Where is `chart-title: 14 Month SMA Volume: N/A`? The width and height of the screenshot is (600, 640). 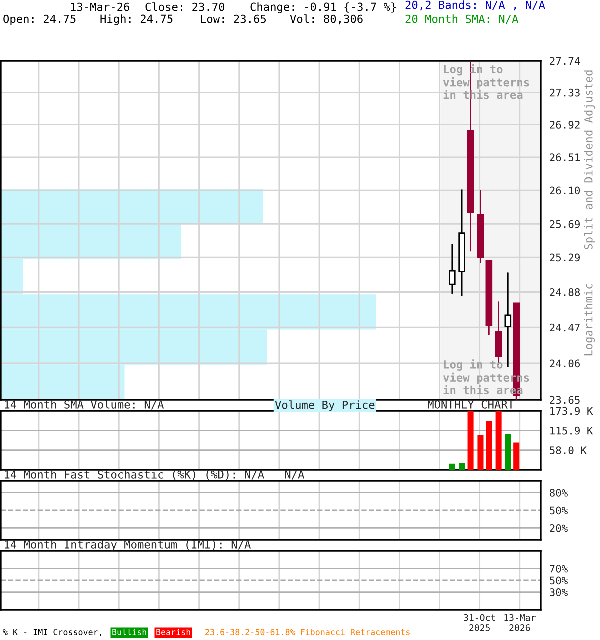
chart-title: 14 Month SMA Volume: N/A is located at coordinates (84, 405).